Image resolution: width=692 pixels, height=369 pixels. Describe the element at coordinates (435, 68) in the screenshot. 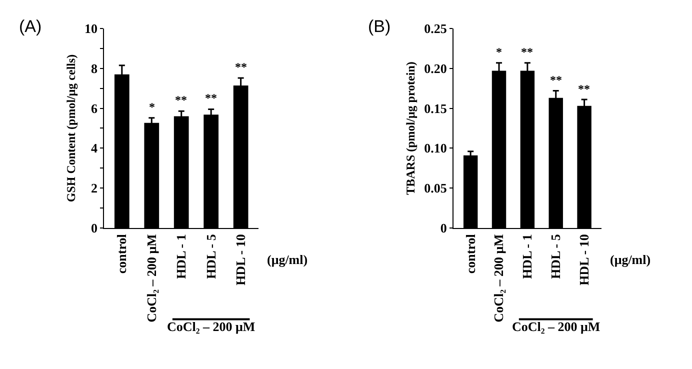

I see `y-tick-label: 0.20` at that location.